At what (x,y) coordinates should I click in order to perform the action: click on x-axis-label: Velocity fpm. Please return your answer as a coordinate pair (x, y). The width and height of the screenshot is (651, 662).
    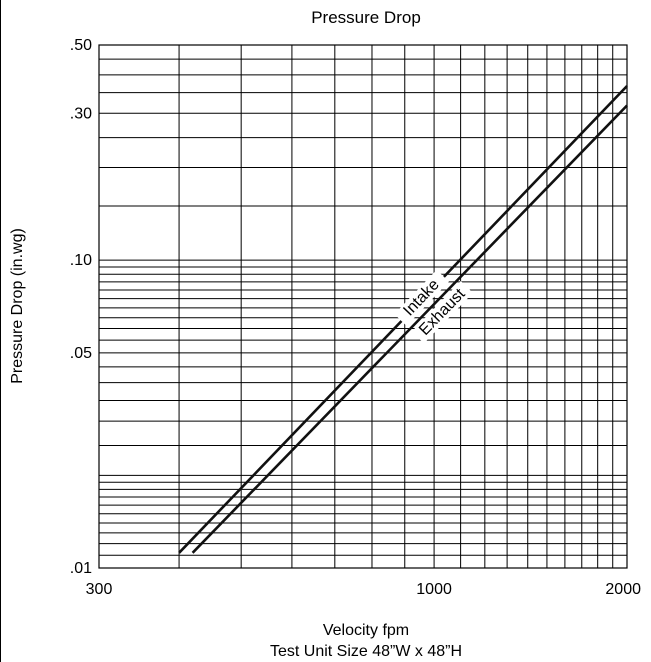
    Looking at the image, I should click on (366, 630).